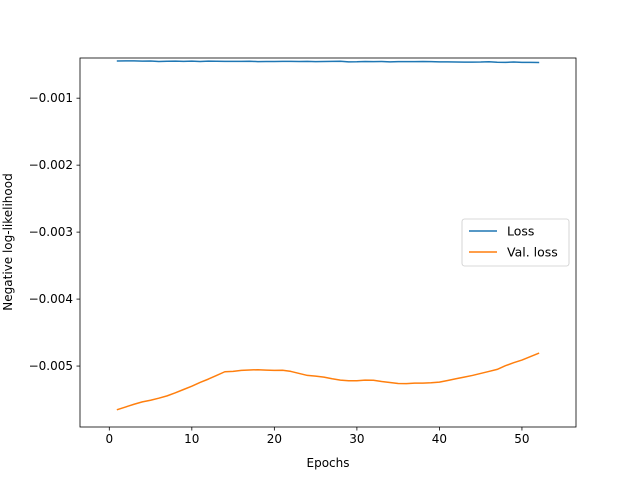  Describe the element at coordinates (51, 232) in the screenshot. I see `y-tick-label: −0.003` at that location.